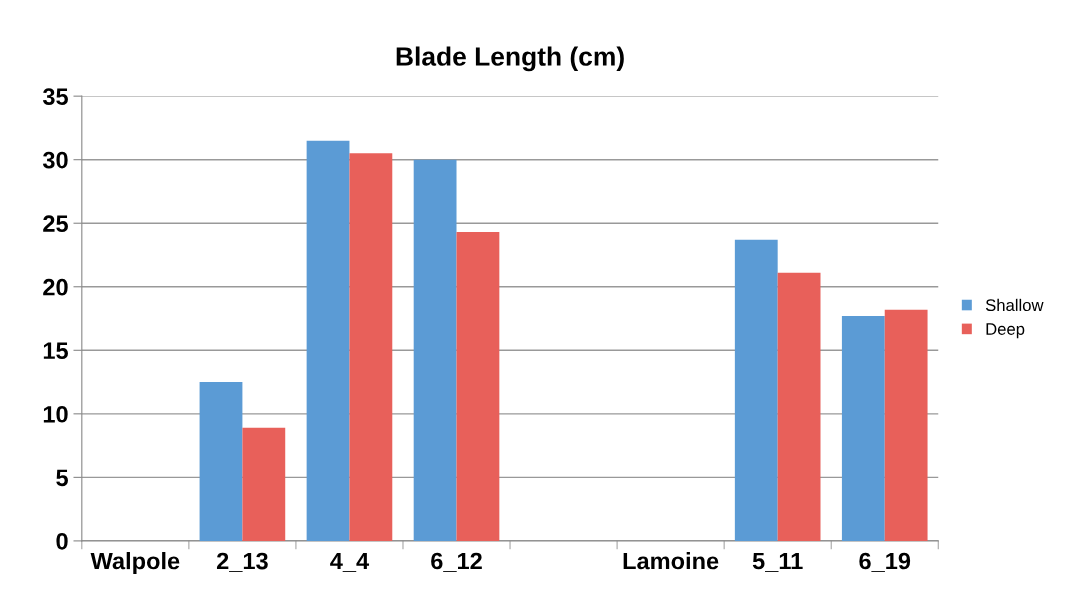 The width and height of the screenshot is (1091, 601). Describe the element at coordinates (671, 561) in the screenshot. I see `x-tick-label: Lamoine` at that location.